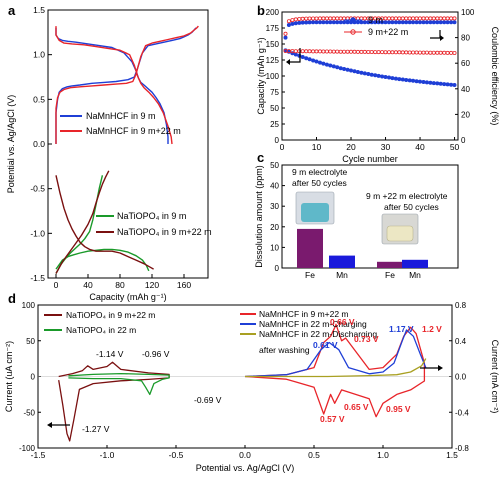 Image resolution: width=500 pixels, height=477 pixels. I want to click on panel-a-ytick-label: 0.0, so click(39, 144).